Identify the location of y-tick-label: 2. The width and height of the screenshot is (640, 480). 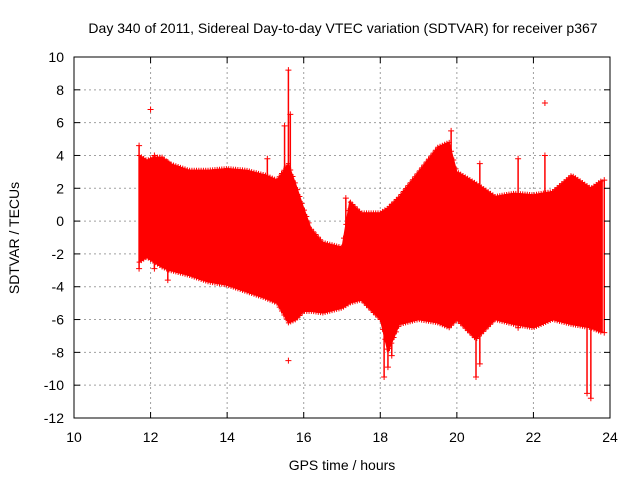
(60, 188).